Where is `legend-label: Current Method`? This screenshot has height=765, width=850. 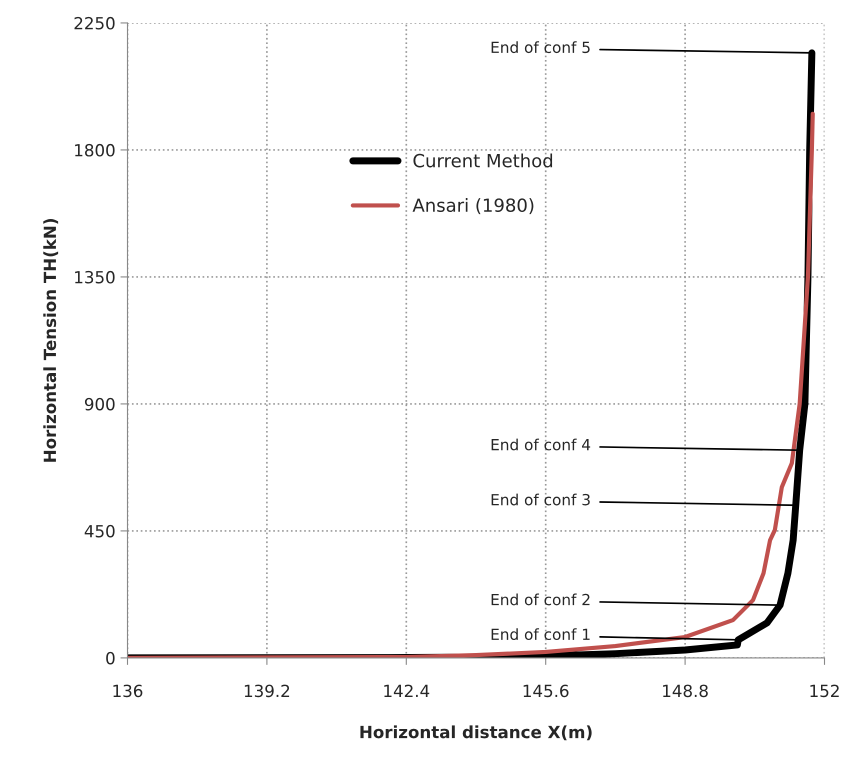 legend-label: Current Method is located at coordinates (482, 160).